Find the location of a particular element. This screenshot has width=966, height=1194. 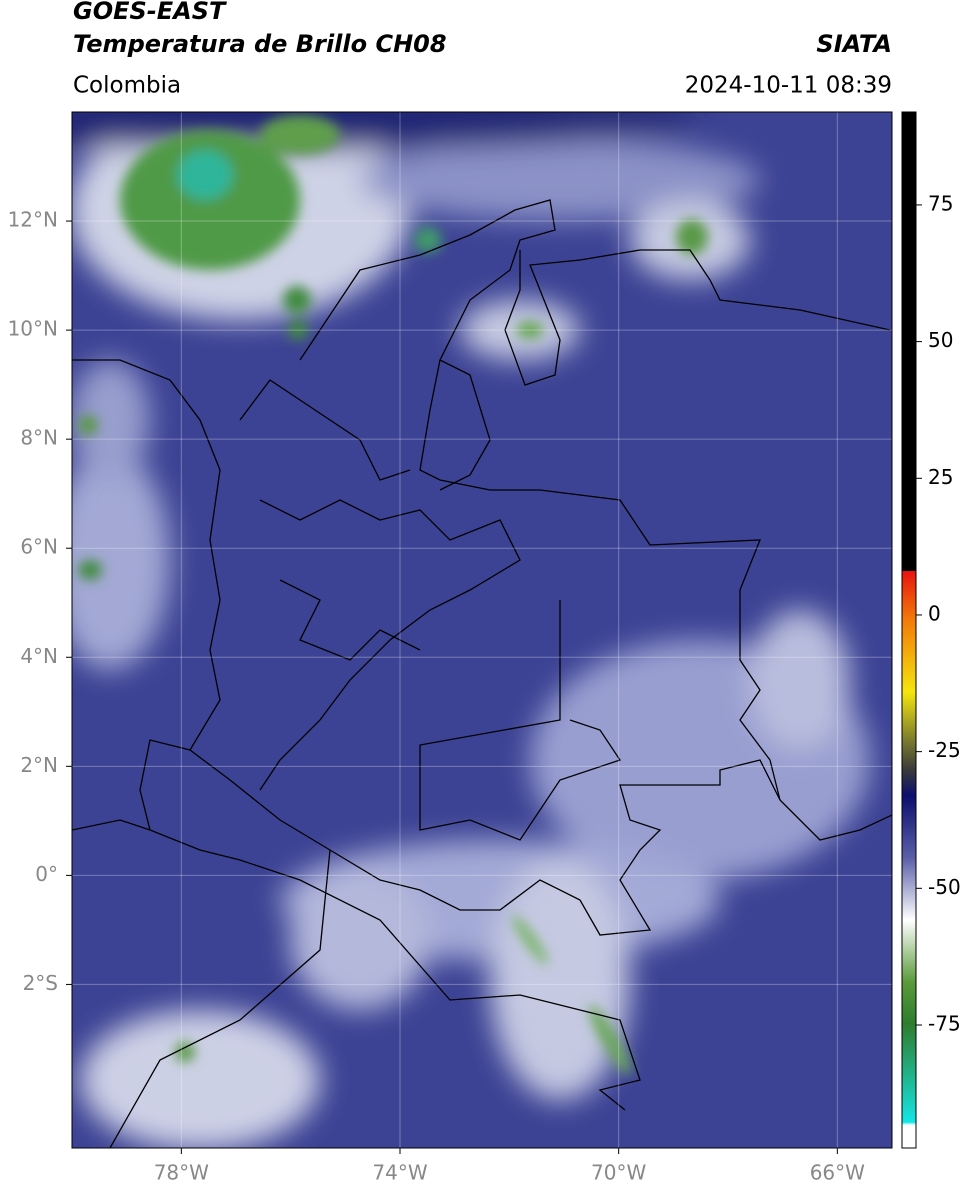

y-tick-label: 12°N is located at coordinates (33, 220).